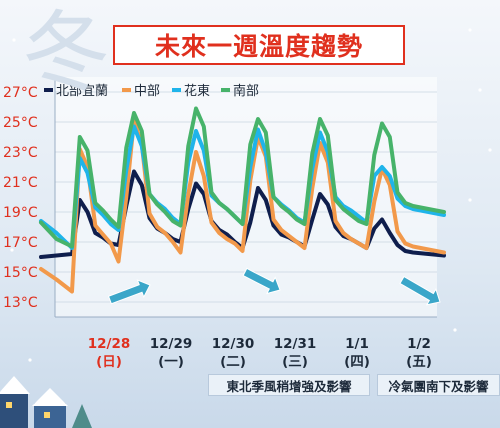 The width and height of the screenshot is (500, 428). I want to click on y-tick-label: 15°C, so click(20, 273).